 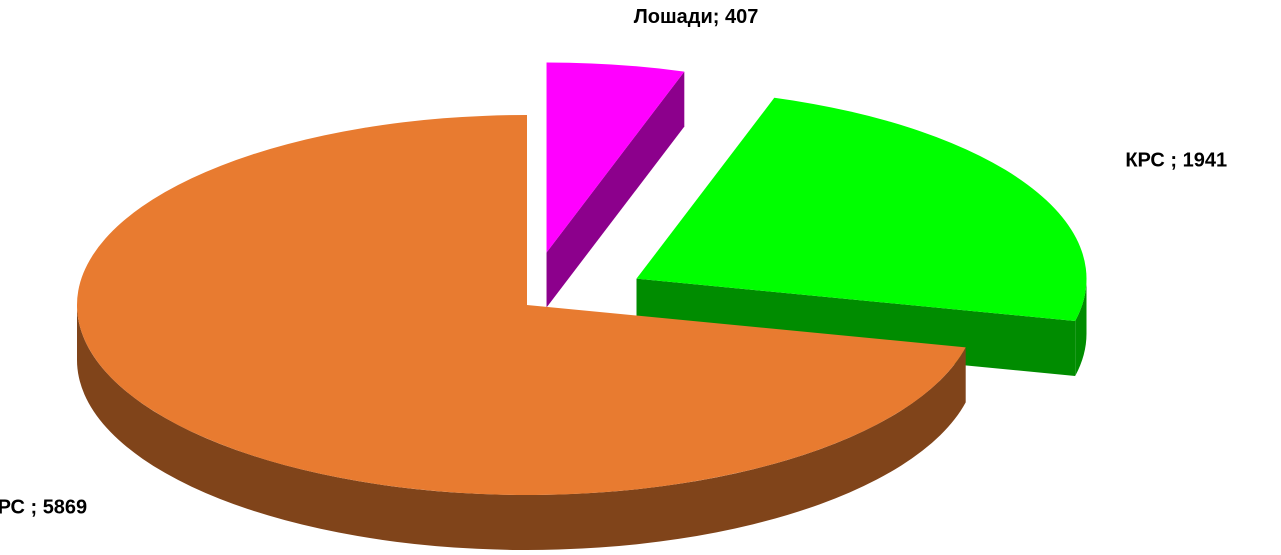 What do you see at coordinates (696, 17) in the screenshot?
I see `data-label: Лошади; 407` at bounding box center [696, 17].